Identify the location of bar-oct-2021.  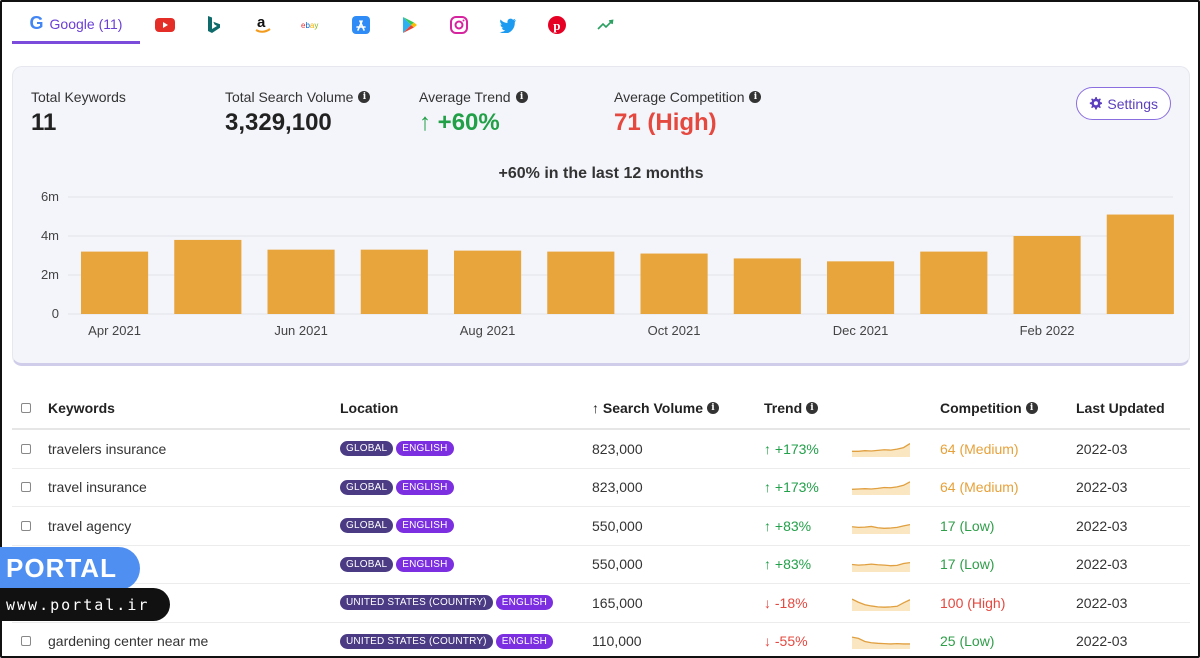
(674, 283).